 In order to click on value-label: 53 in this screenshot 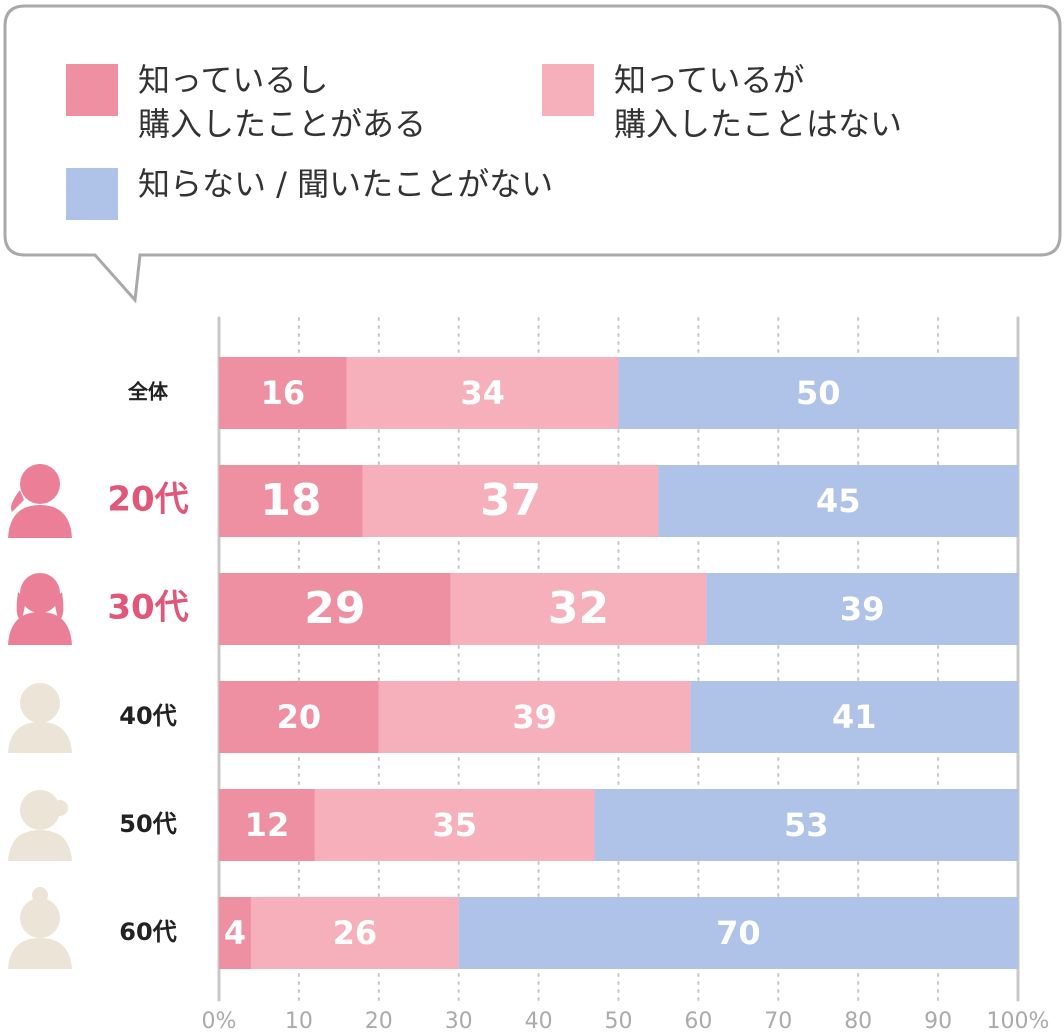, I will do `click(806, 825)`.